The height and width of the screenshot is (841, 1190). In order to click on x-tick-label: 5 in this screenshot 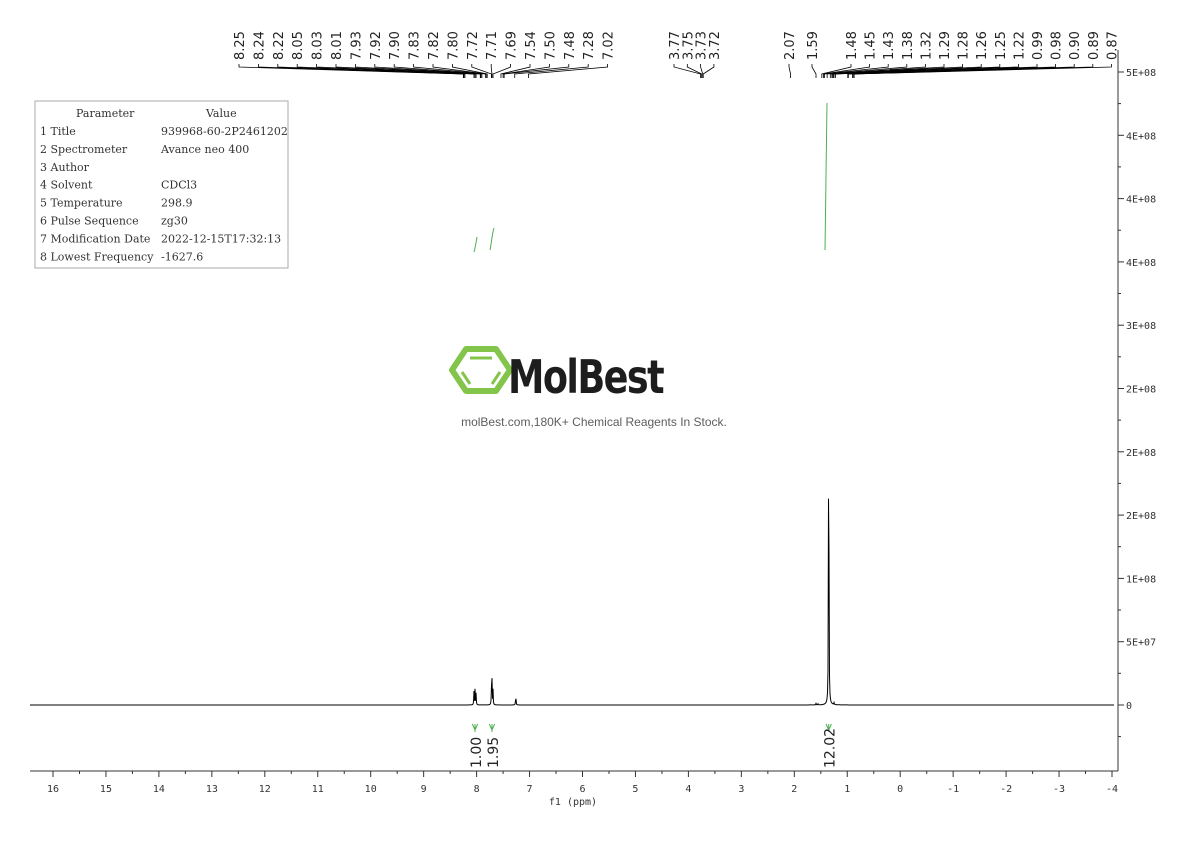, I will do `click(635, 789)`.